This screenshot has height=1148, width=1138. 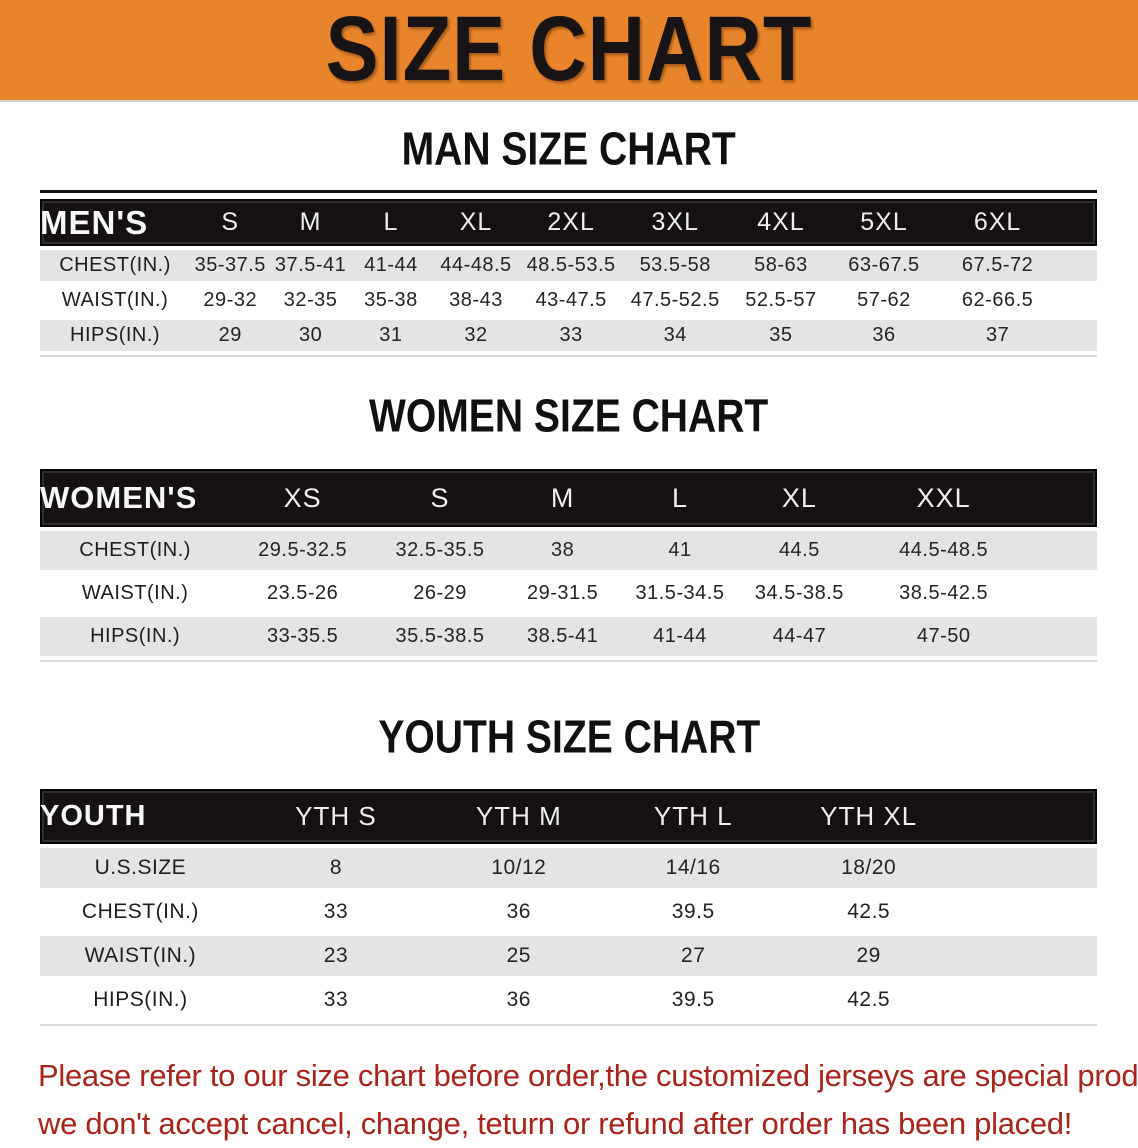 What do you see at coordinates (568, 956) in the screenshot?
I see `table-row: WAIST(IN.) 23 25 27 29` at bounding box center [568, 956].